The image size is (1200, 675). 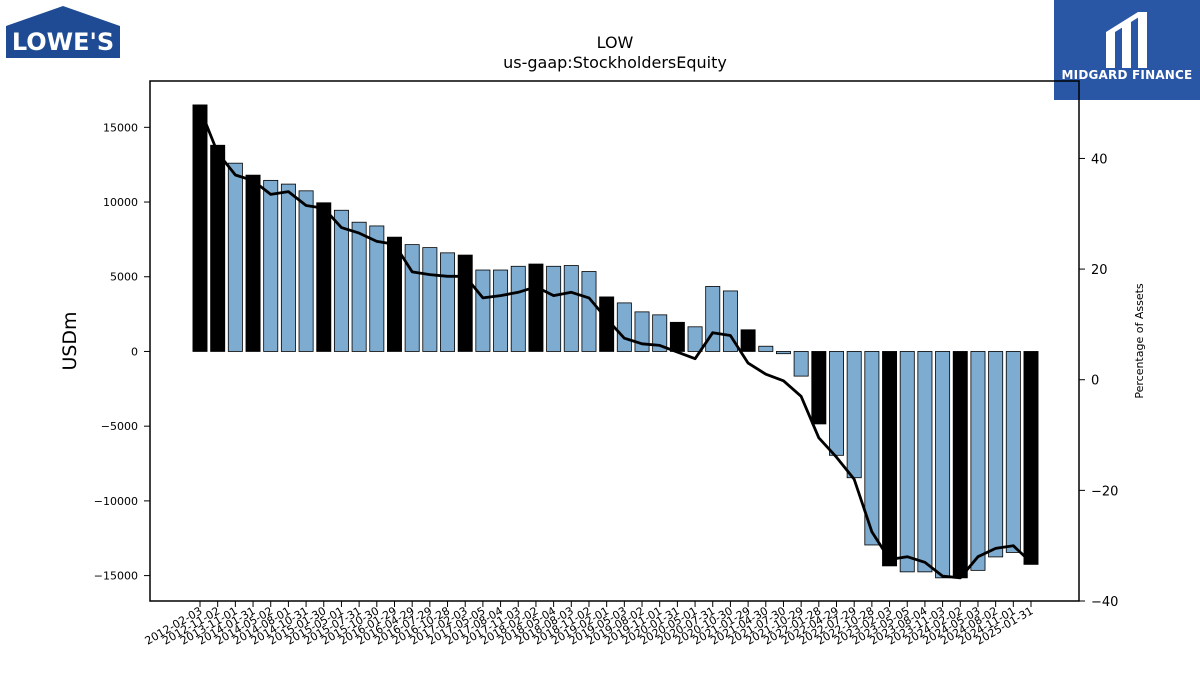 I want to click on chart-title: LOW, so click(x=615, y=42).